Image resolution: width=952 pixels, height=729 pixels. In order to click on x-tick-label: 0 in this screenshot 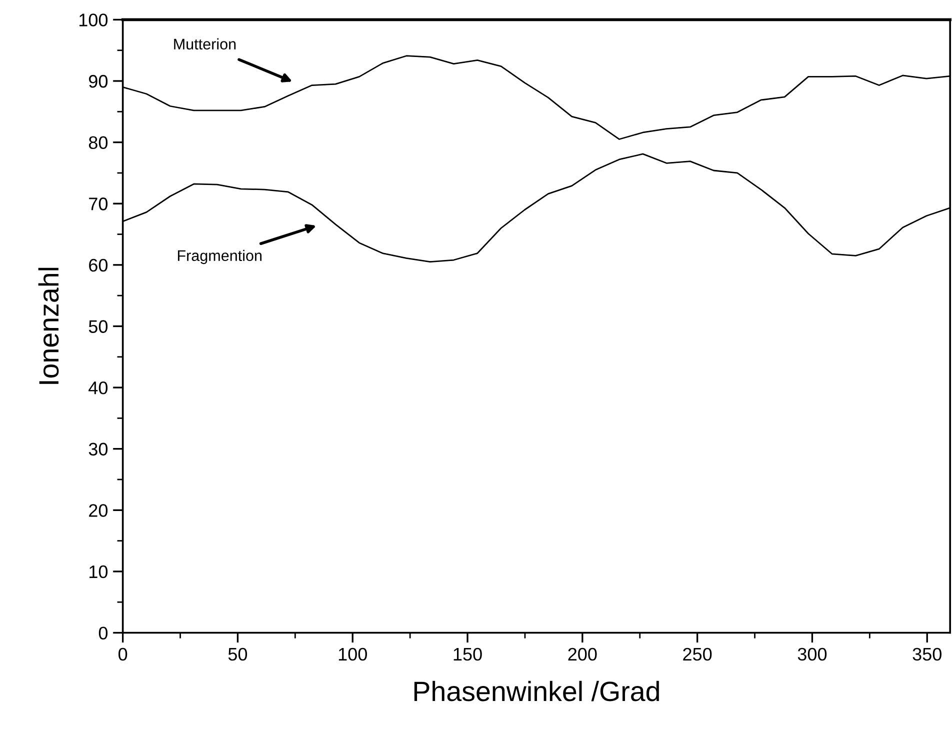, I will do `click(123, 654)`.